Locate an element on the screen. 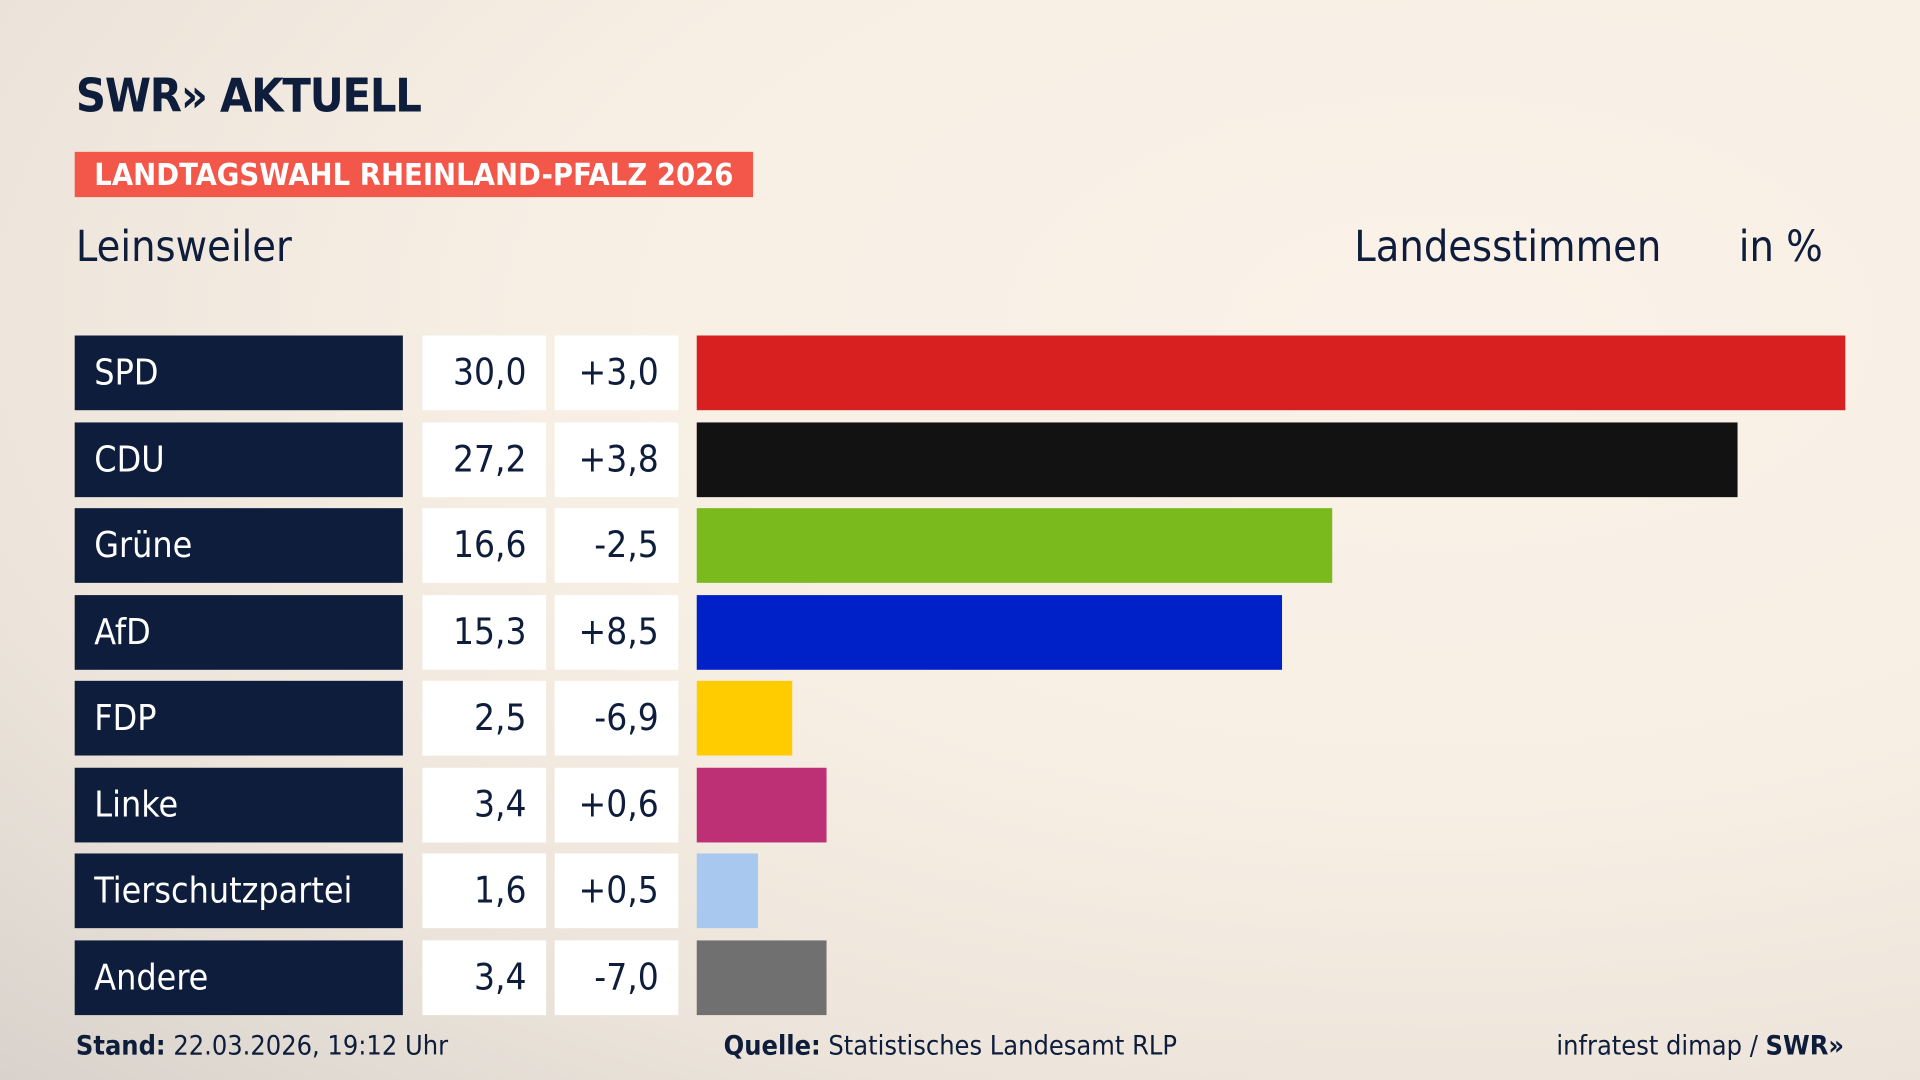 This screenshot has width=1920, height=1080. value-label: 16,6 is located at coordinates (484, 545).